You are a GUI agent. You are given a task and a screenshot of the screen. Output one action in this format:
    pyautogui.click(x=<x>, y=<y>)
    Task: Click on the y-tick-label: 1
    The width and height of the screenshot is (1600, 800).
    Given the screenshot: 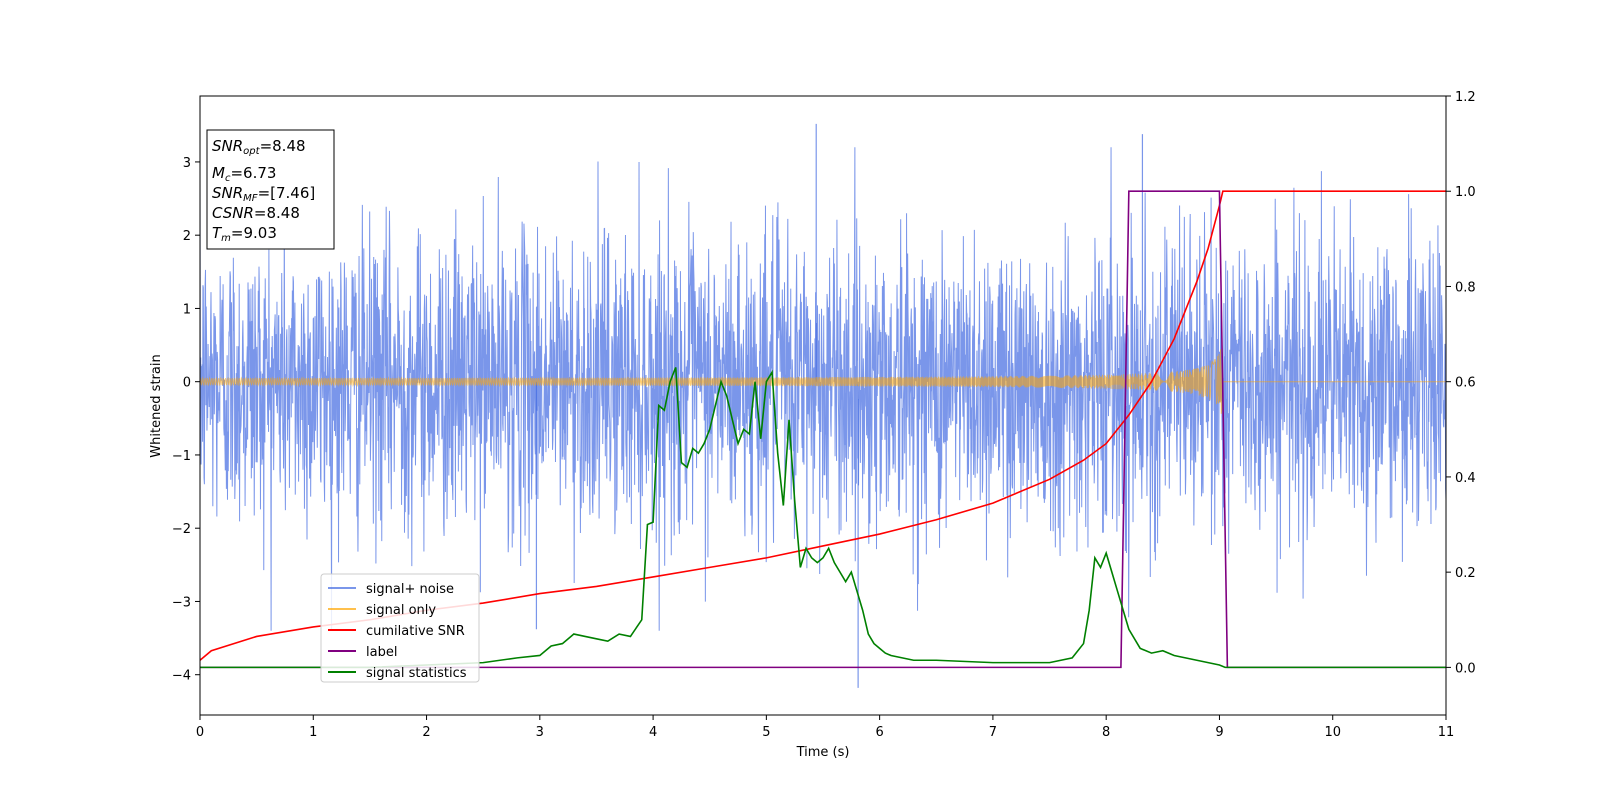 What is the action you would take?
    pyautogui.click(x=187, y=309)
    